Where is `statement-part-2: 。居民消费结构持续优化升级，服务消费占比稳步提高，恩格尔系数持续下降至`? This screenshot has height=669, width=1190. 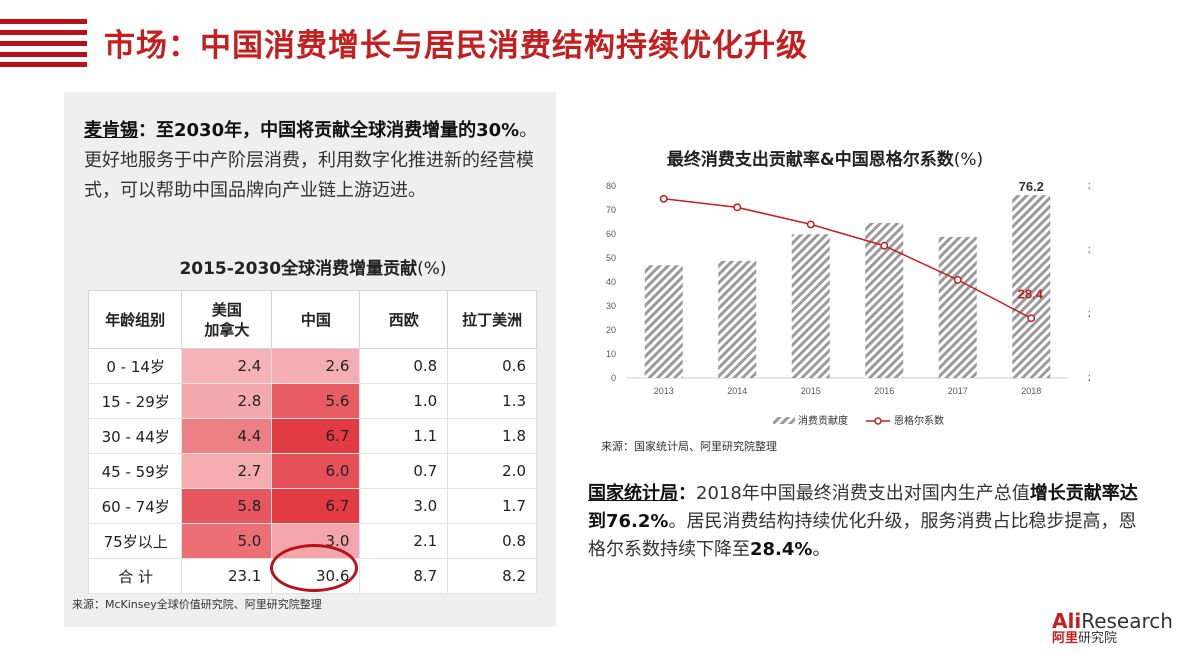
statement-part-2: 。居民消费结构持续优化升级，服务消费占比稳步提高，恩格尔系数持续下降至 is located at coordinates (862, 535).